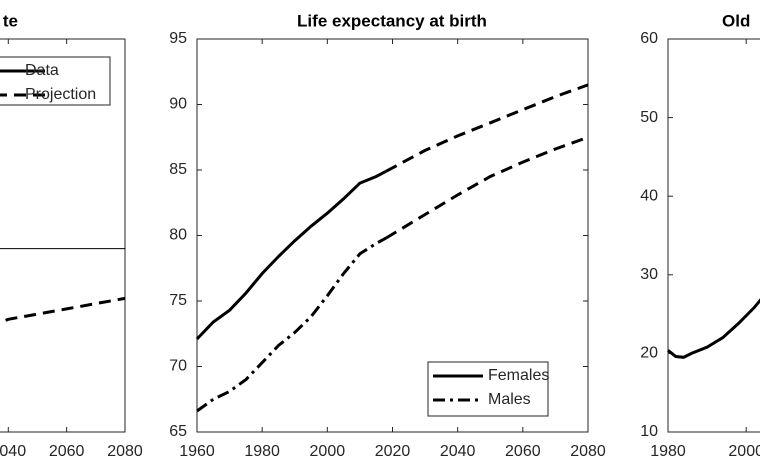 Image resolution: width=760 pixels, height=469 pixels. I want to click on y-tick-label: 10, so click(649, 431).